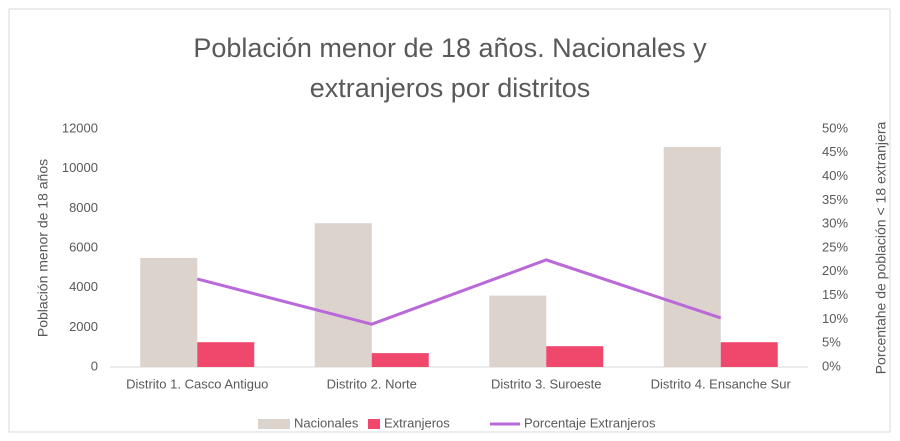  Describe the element at coordinates (459, 292) in the screenshot. I see `line` at that location.